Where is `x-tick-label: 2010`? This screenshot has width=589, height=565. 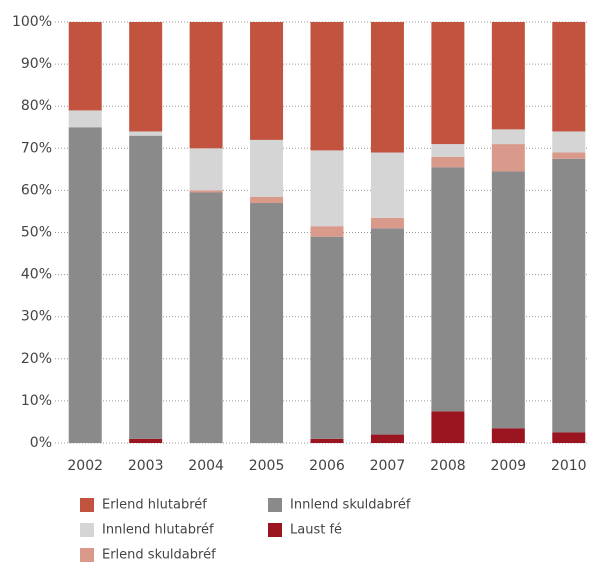
x-tick-label: 2010 is located at coordinates (569, 466).